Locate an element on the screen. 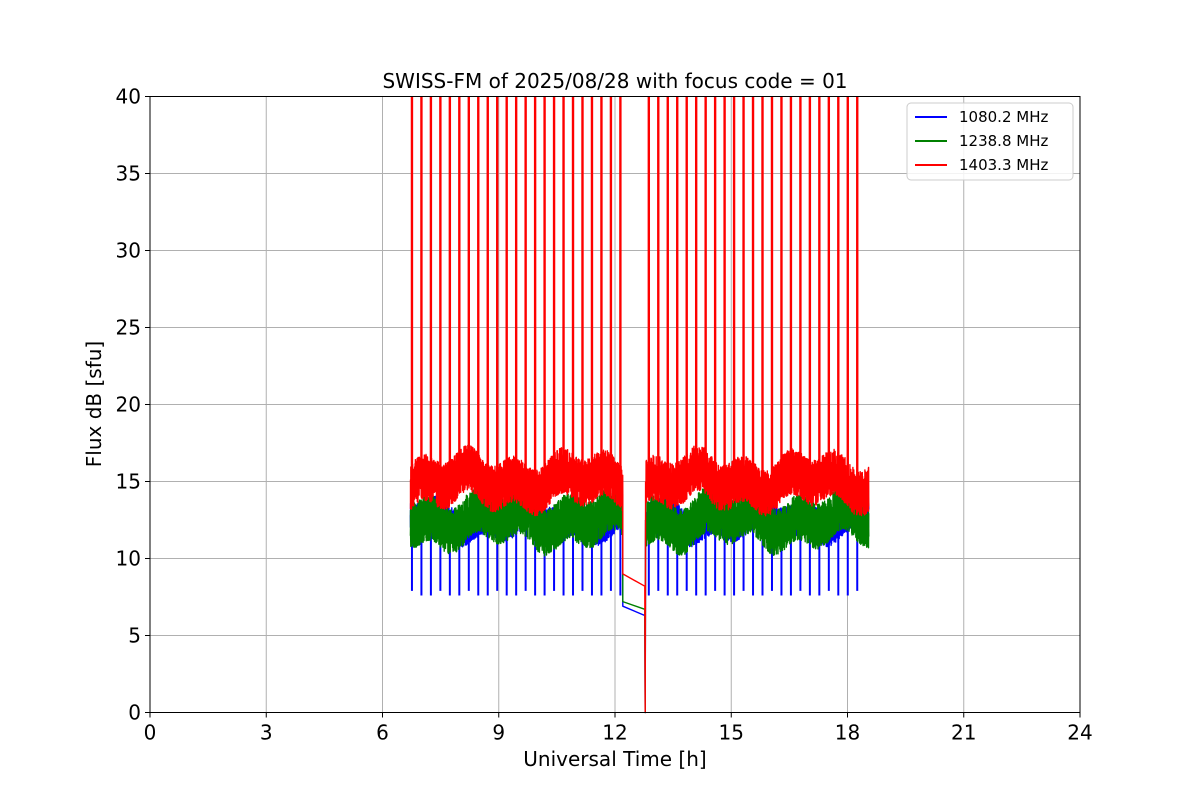 This screenshot has width=1200, height=800. y-tick-label: 20 is located at coordinates (128, 405).